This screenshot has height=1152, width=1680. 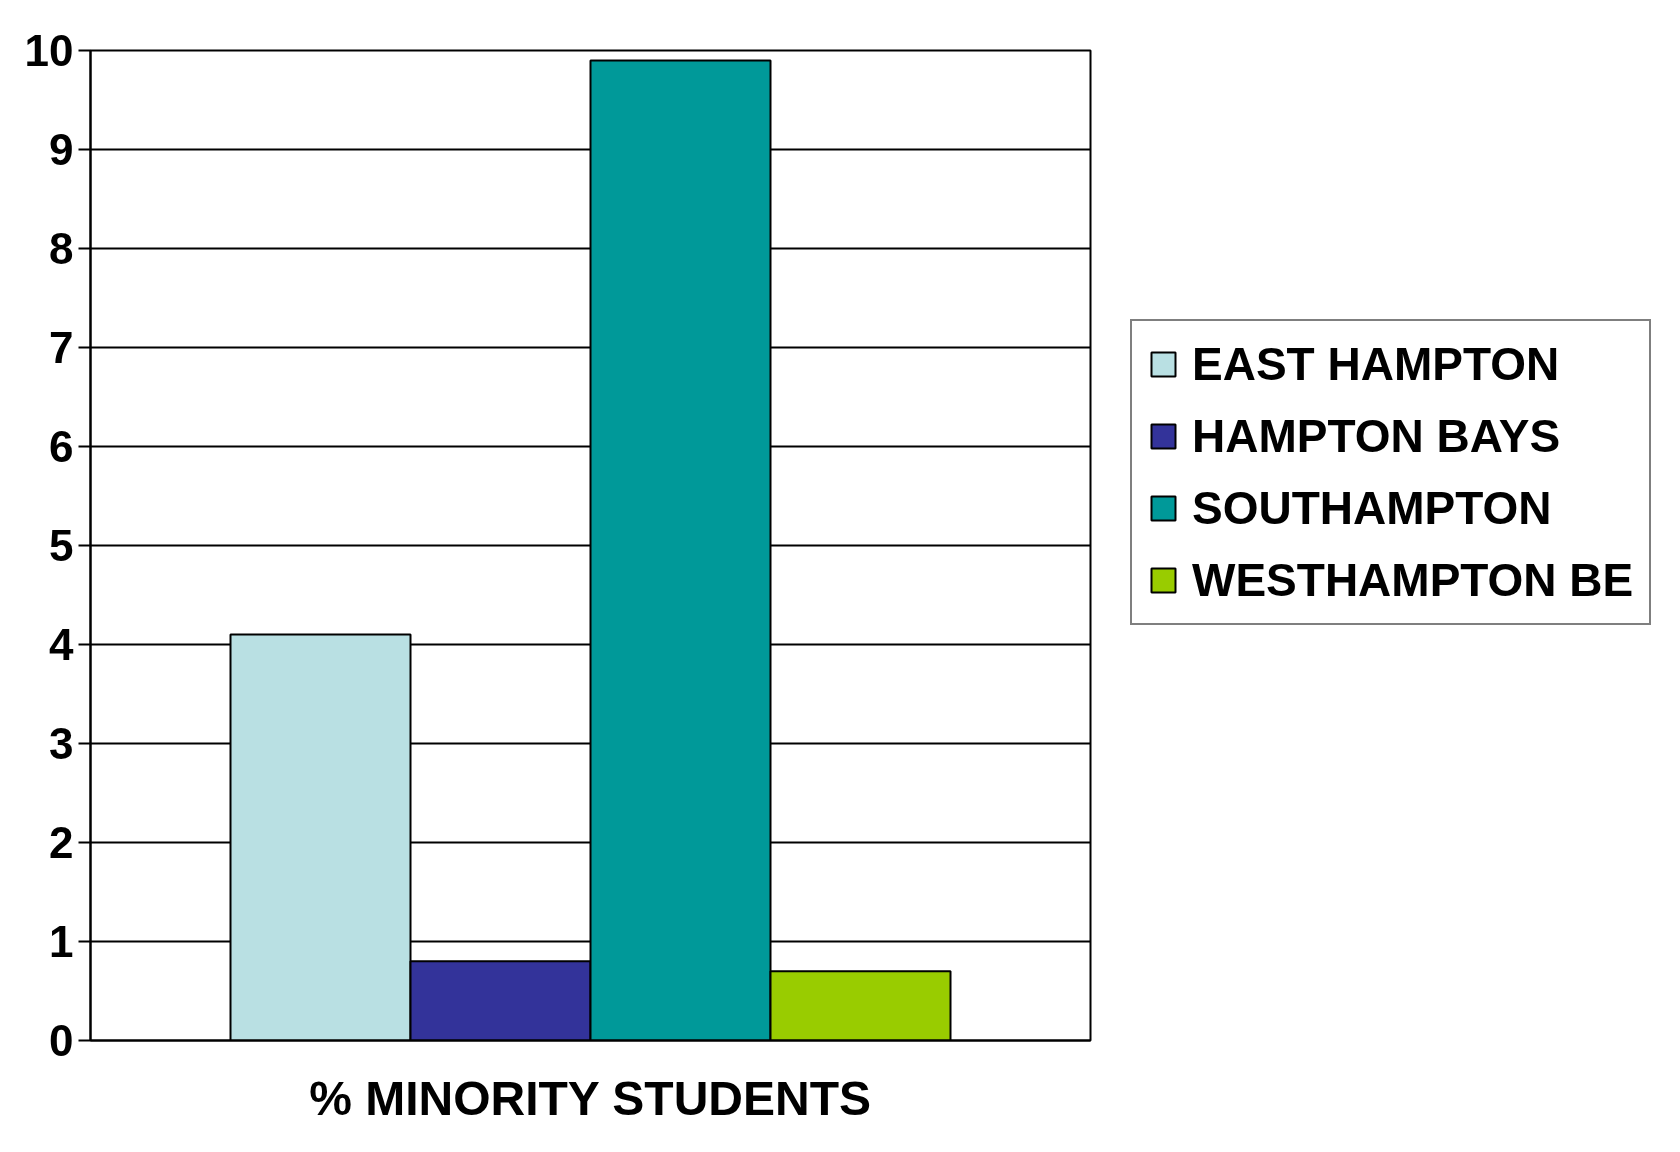 I want to click on legend-label: HAMPTON BAYS, so click(x=1376, y=436).